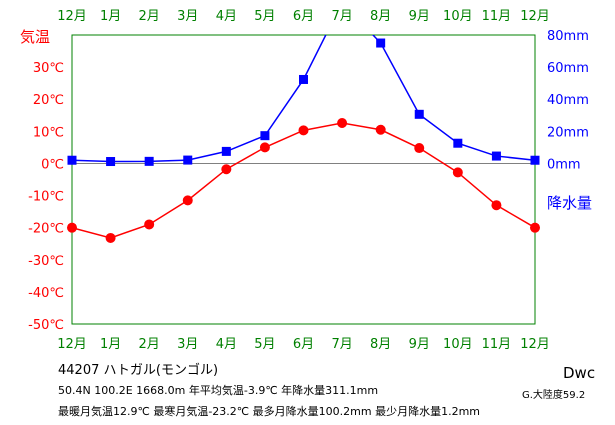 The image size is (615, 425). What do you see at coordinates (341, 344) in the screenshot?
I see `x-tick-label-bottom: 7月` at bounding box center [341, 344].